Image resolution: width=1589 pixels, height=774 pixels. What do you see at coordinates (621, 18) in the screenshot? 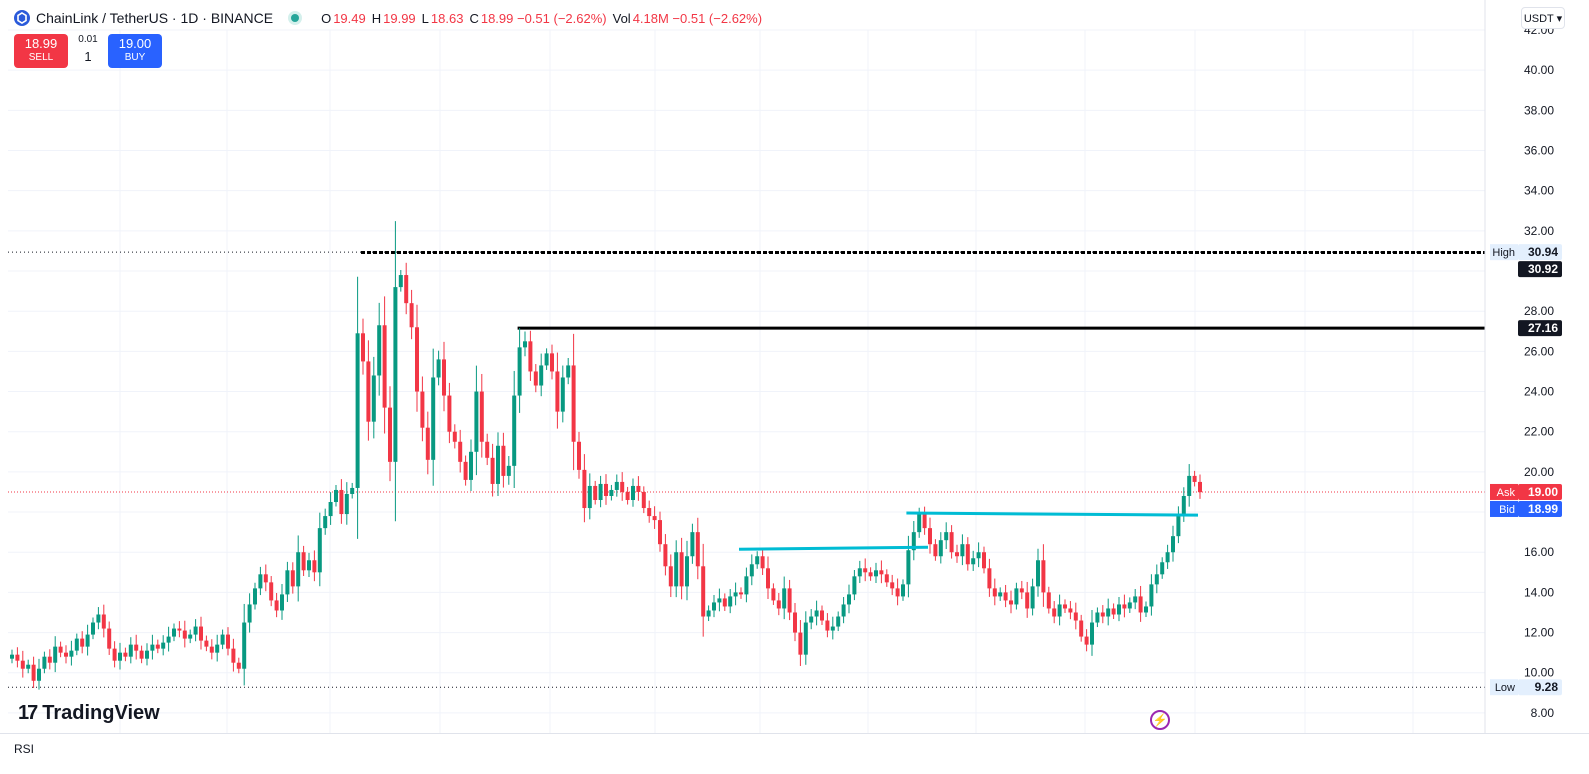
I see `volume-label: Vol` at bounding box center [621, 18].